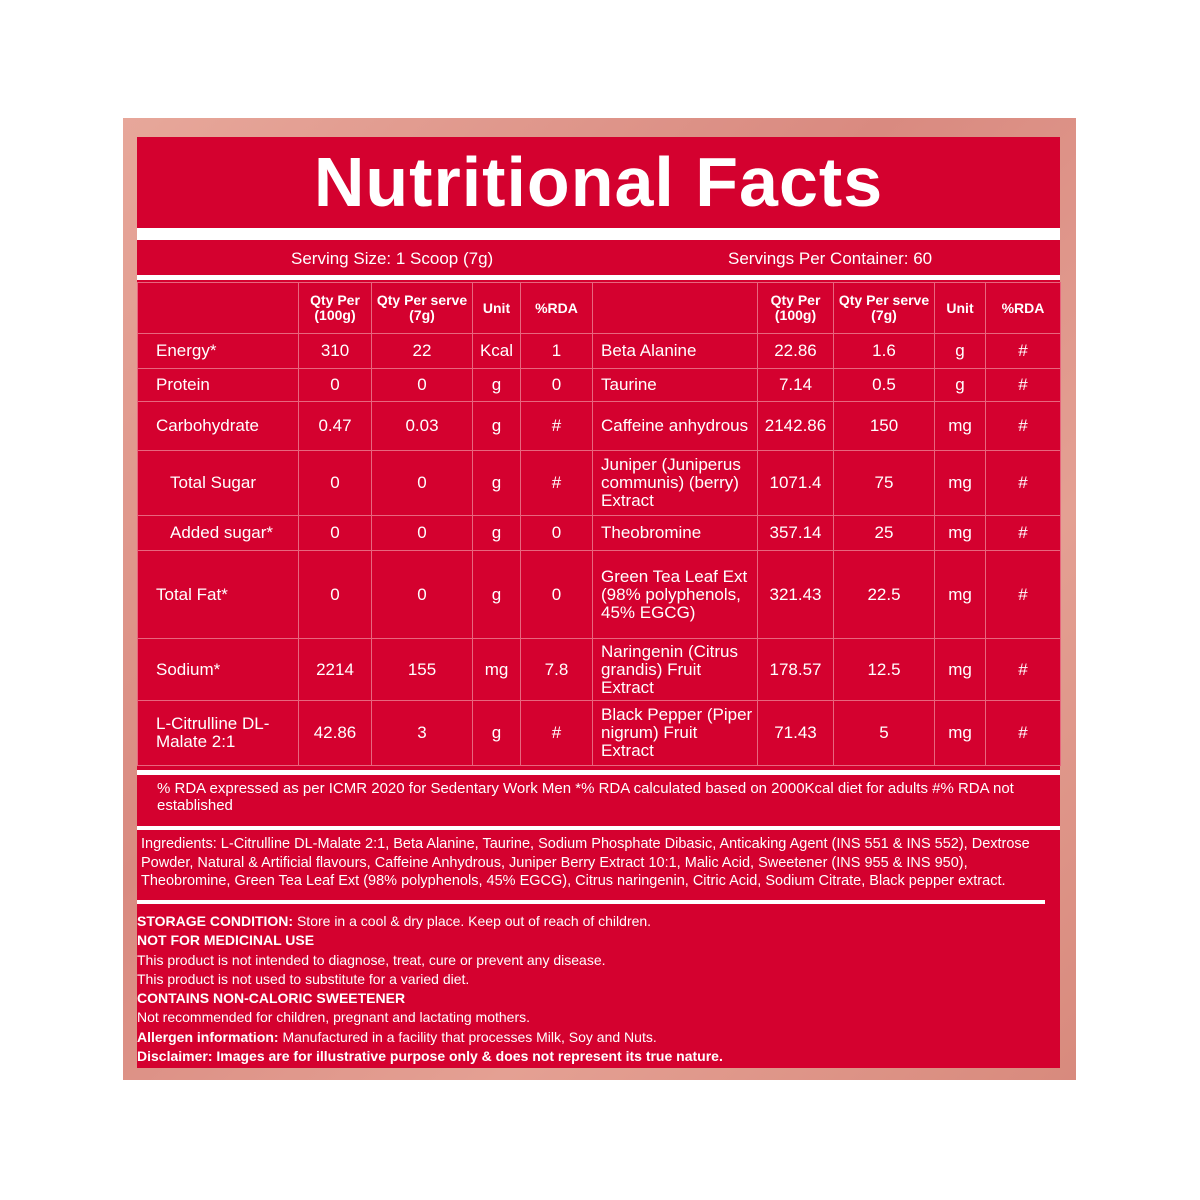  Describe the element at coordinates (795, 483) in the screenshot. I see `qty-per-100g: 1071.4` at that location.